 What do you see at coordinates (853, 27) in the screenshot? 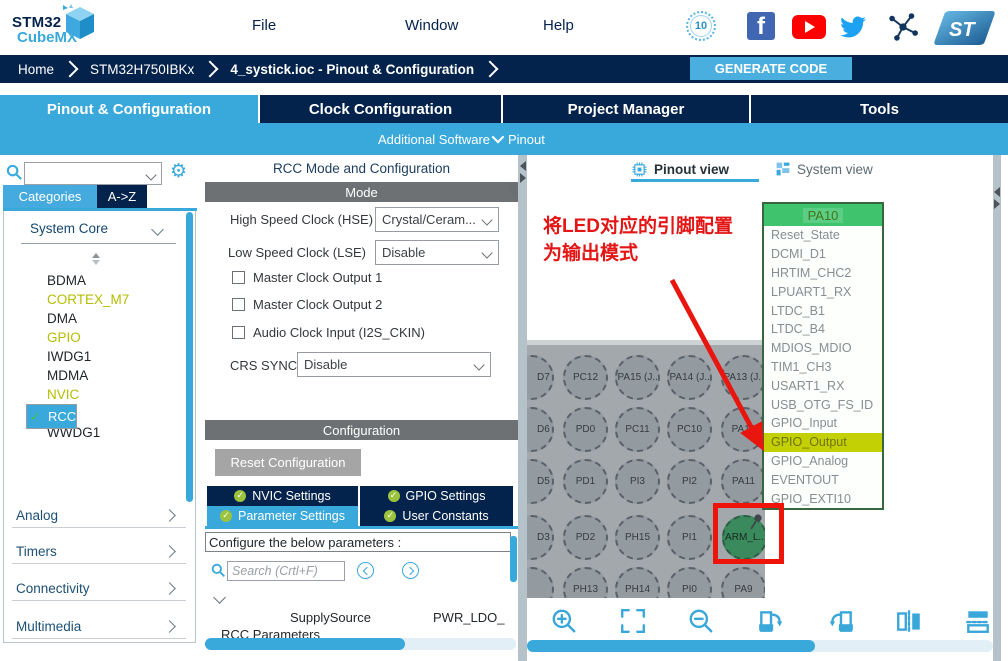
I see `twitter-icon` at bounding box center [853, 27].